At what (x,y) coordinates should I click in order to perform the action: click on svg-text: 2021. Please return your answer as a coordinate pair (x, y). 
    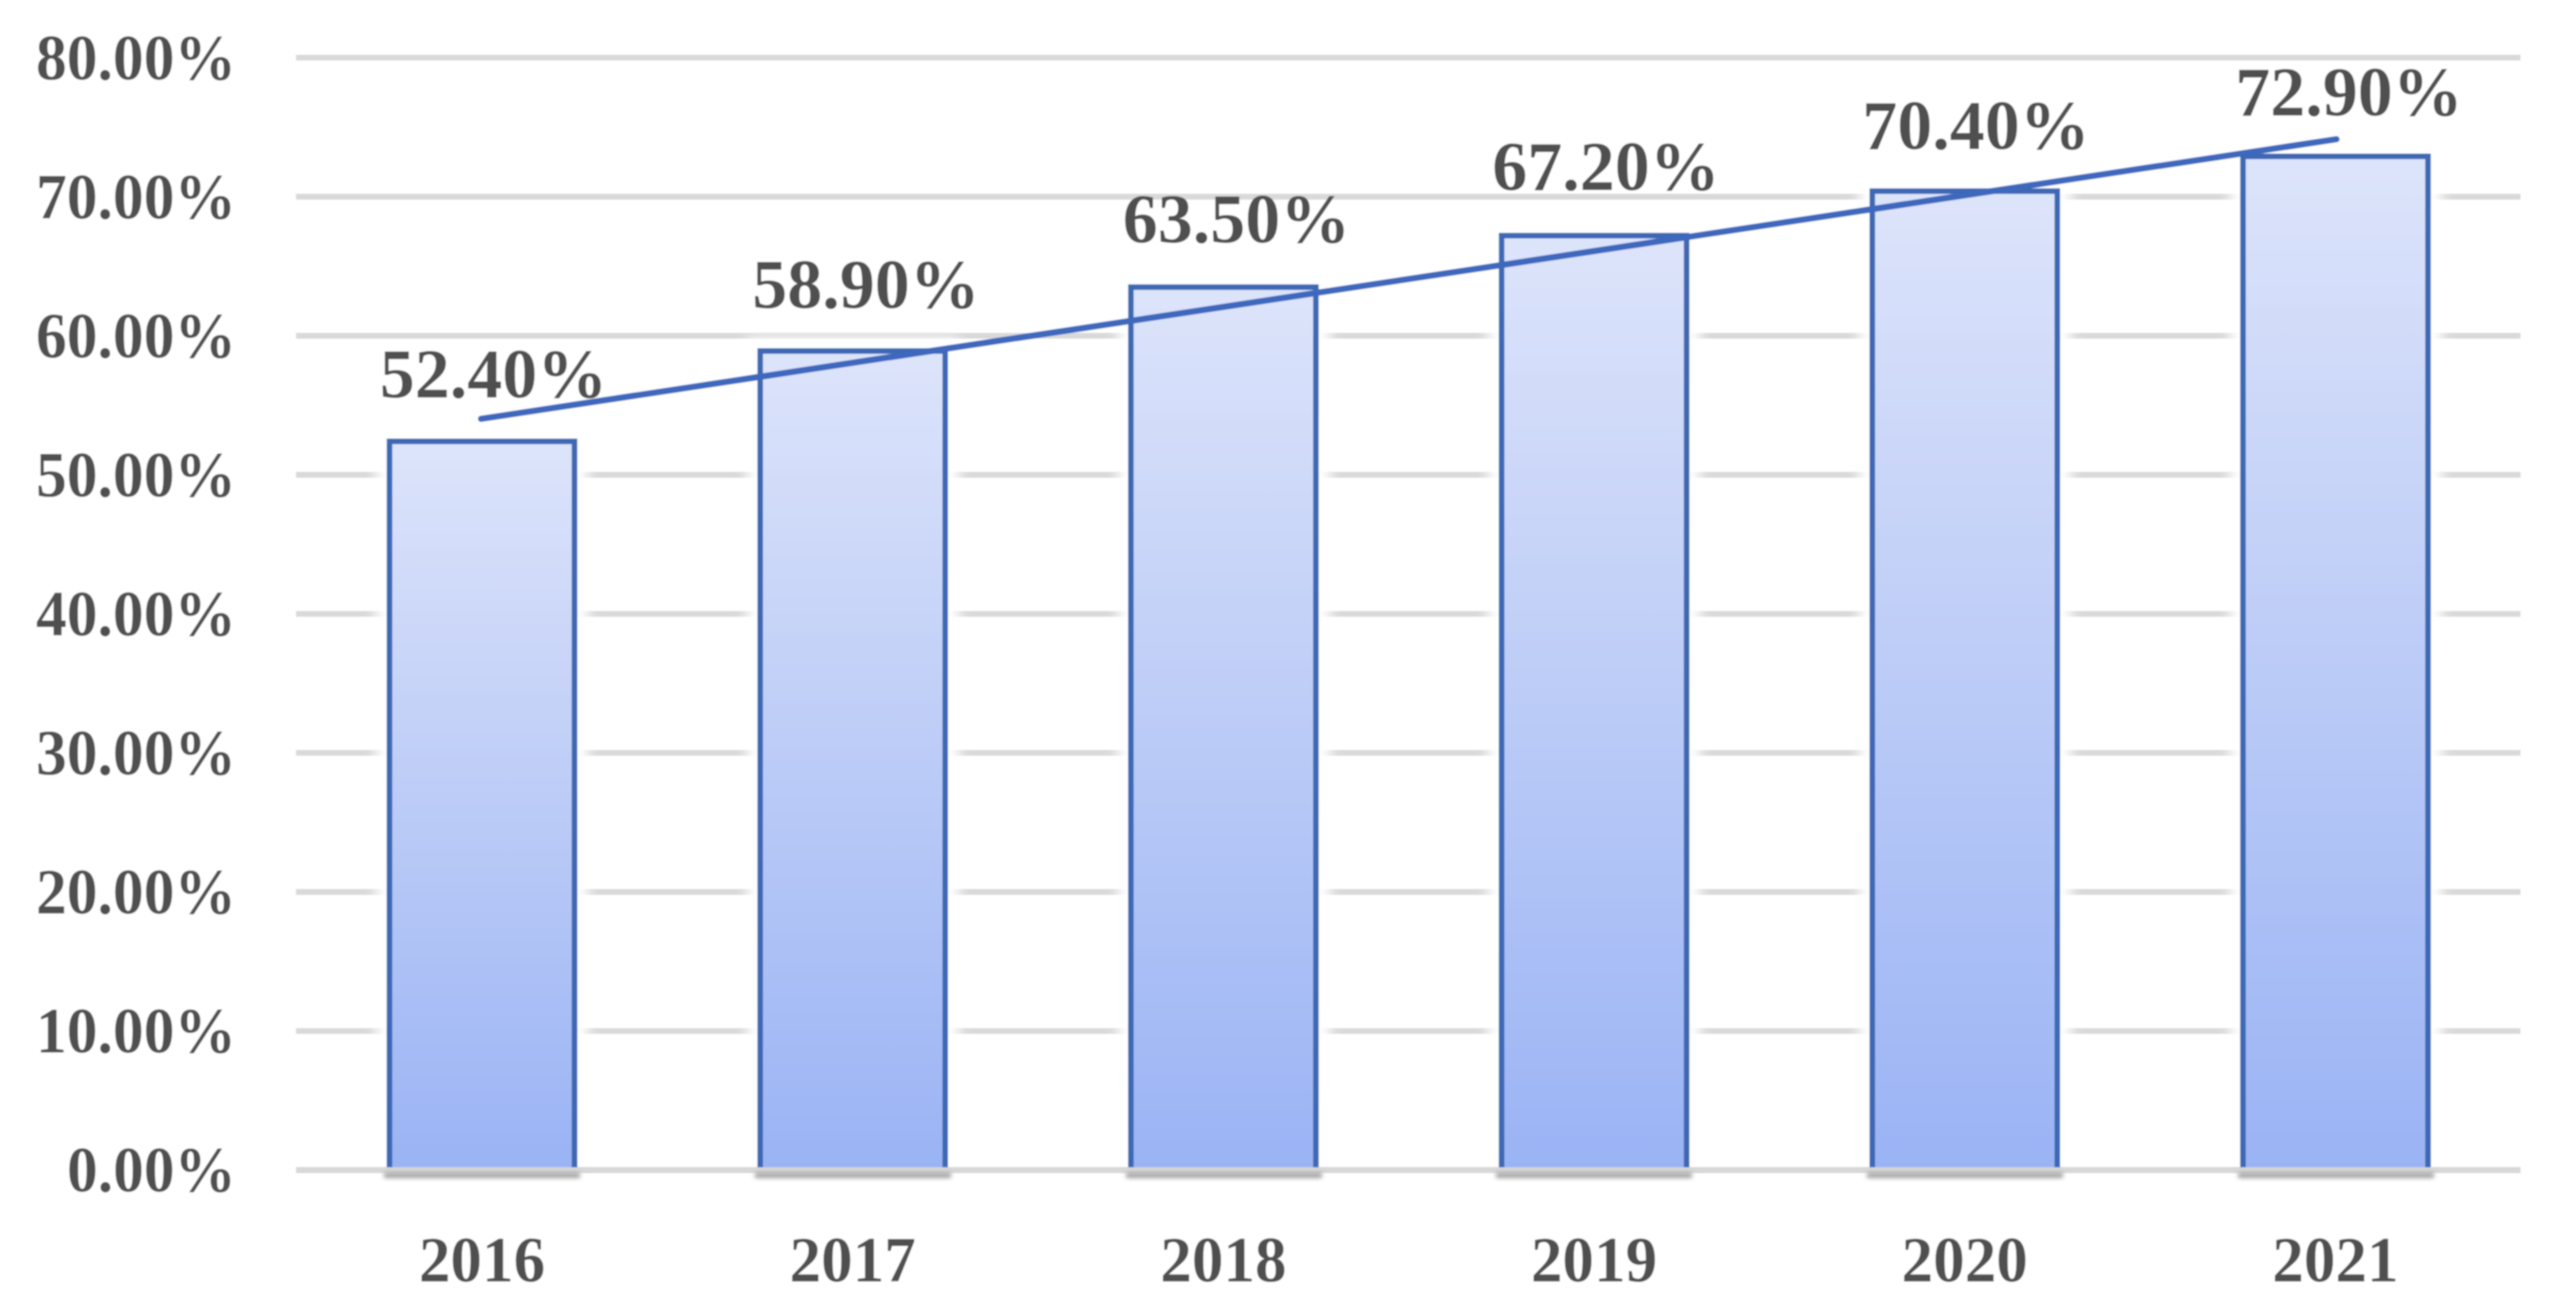
    Looking at the image, I should click on (2335, 1260).